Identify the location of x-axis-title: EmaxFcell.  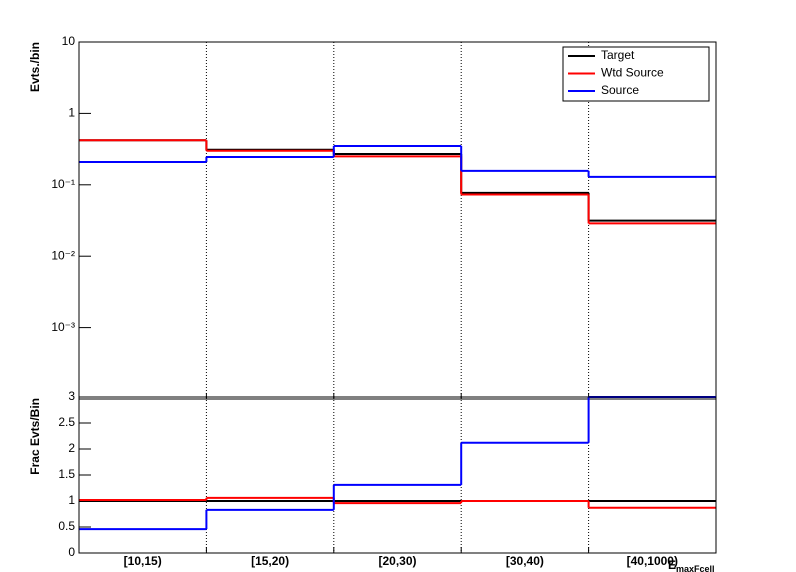
(691, 565).